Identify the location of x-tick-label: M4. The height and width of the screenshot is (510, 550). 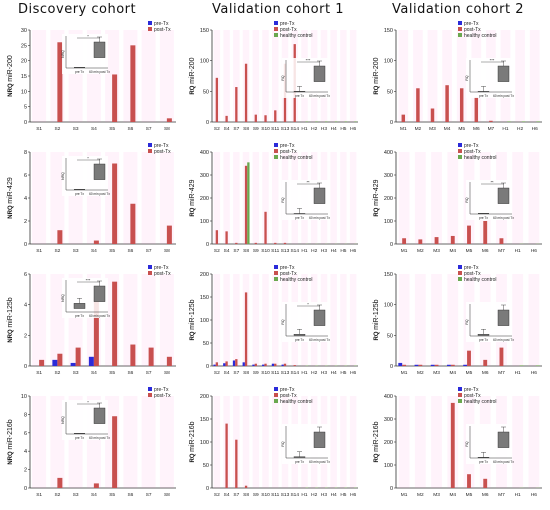
(447, 129).